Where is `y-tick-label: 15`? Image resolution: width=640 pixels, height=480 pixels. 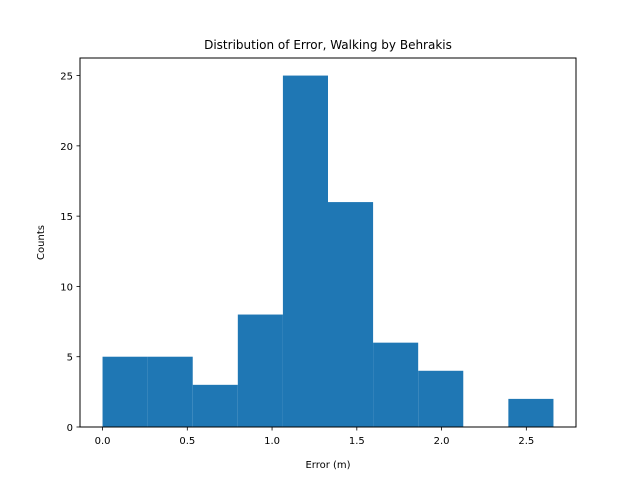
y-tick-label: 15 is located at coordinates (66, 217).